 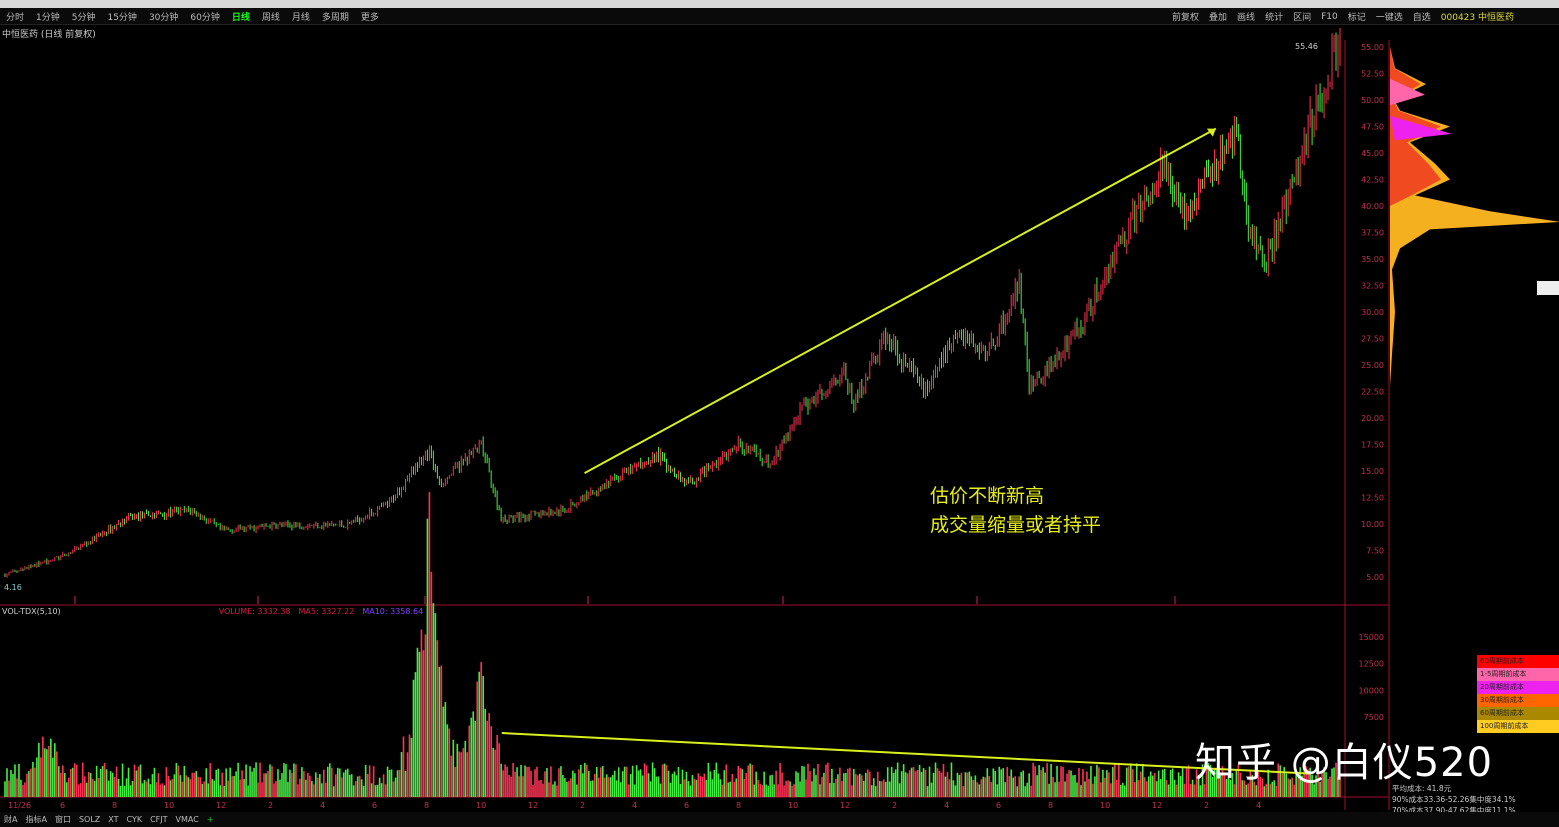 What do you see at coordinates (1372, 498) in the screenshot?
I see `price-tick-label: 12.50` at bounding box center [1372, 498].